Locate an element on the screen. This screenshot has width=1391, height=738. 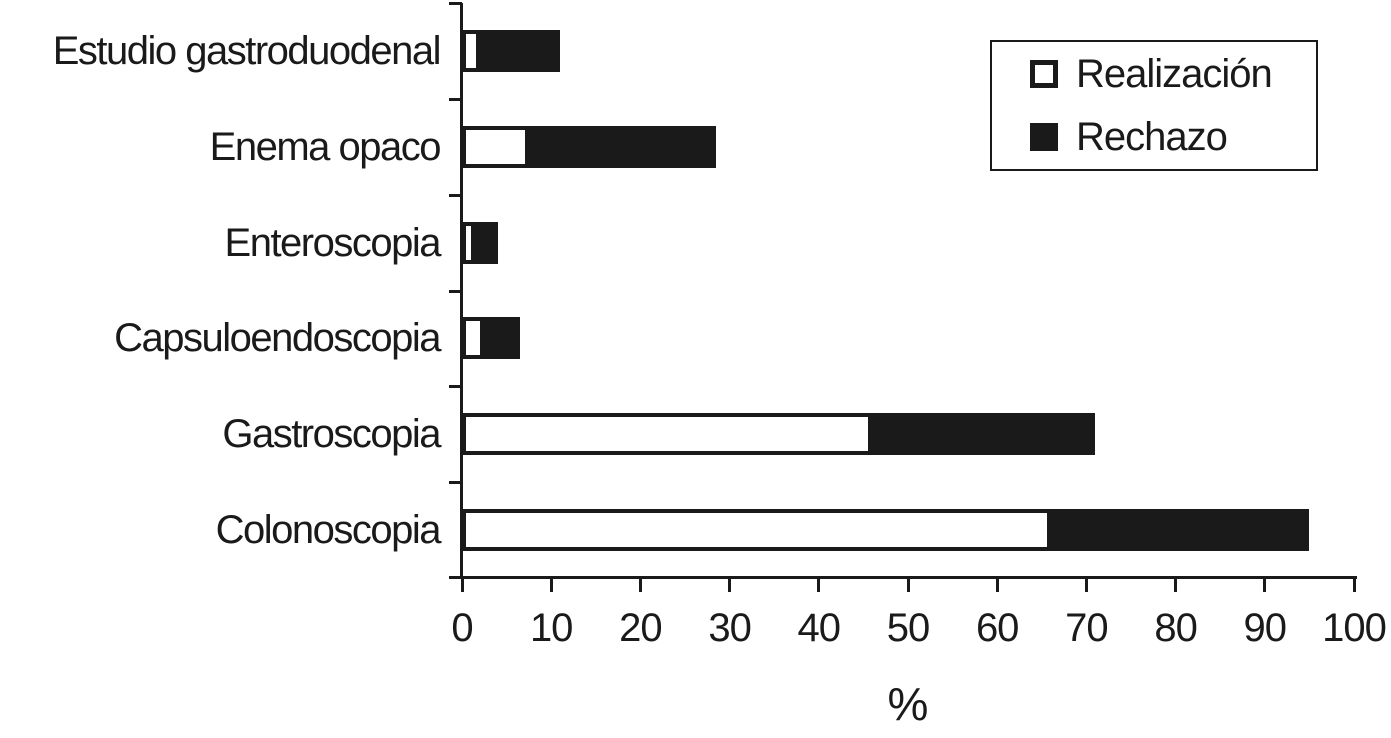
x-axis-tick-label: 90 is located at coordinates (1265, 628).